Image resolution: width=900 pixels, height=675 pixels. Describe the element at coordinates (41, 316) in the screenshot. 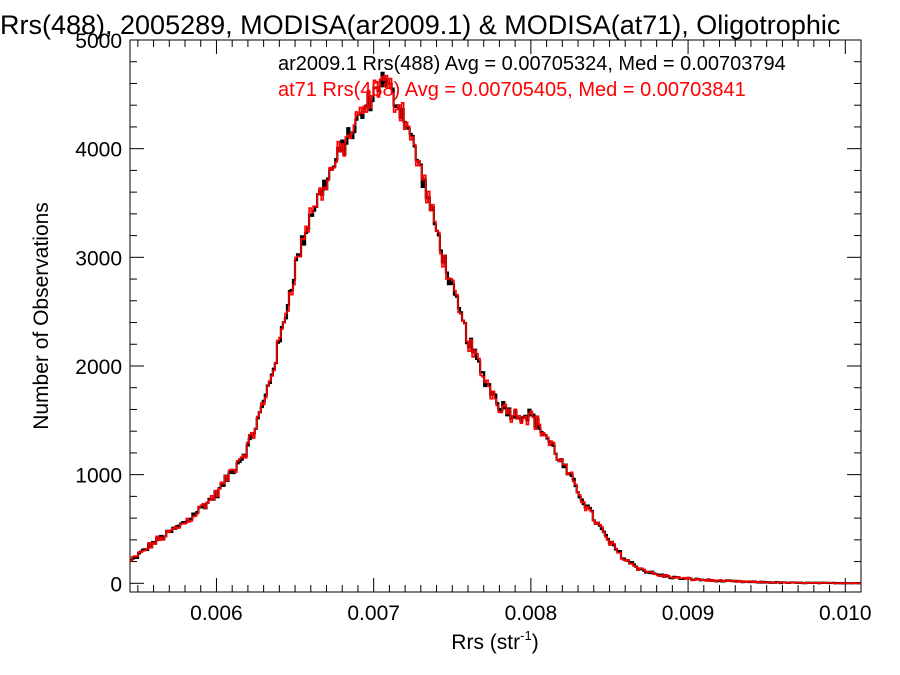

I see `y-axis-label: Number of Observations` at that location.